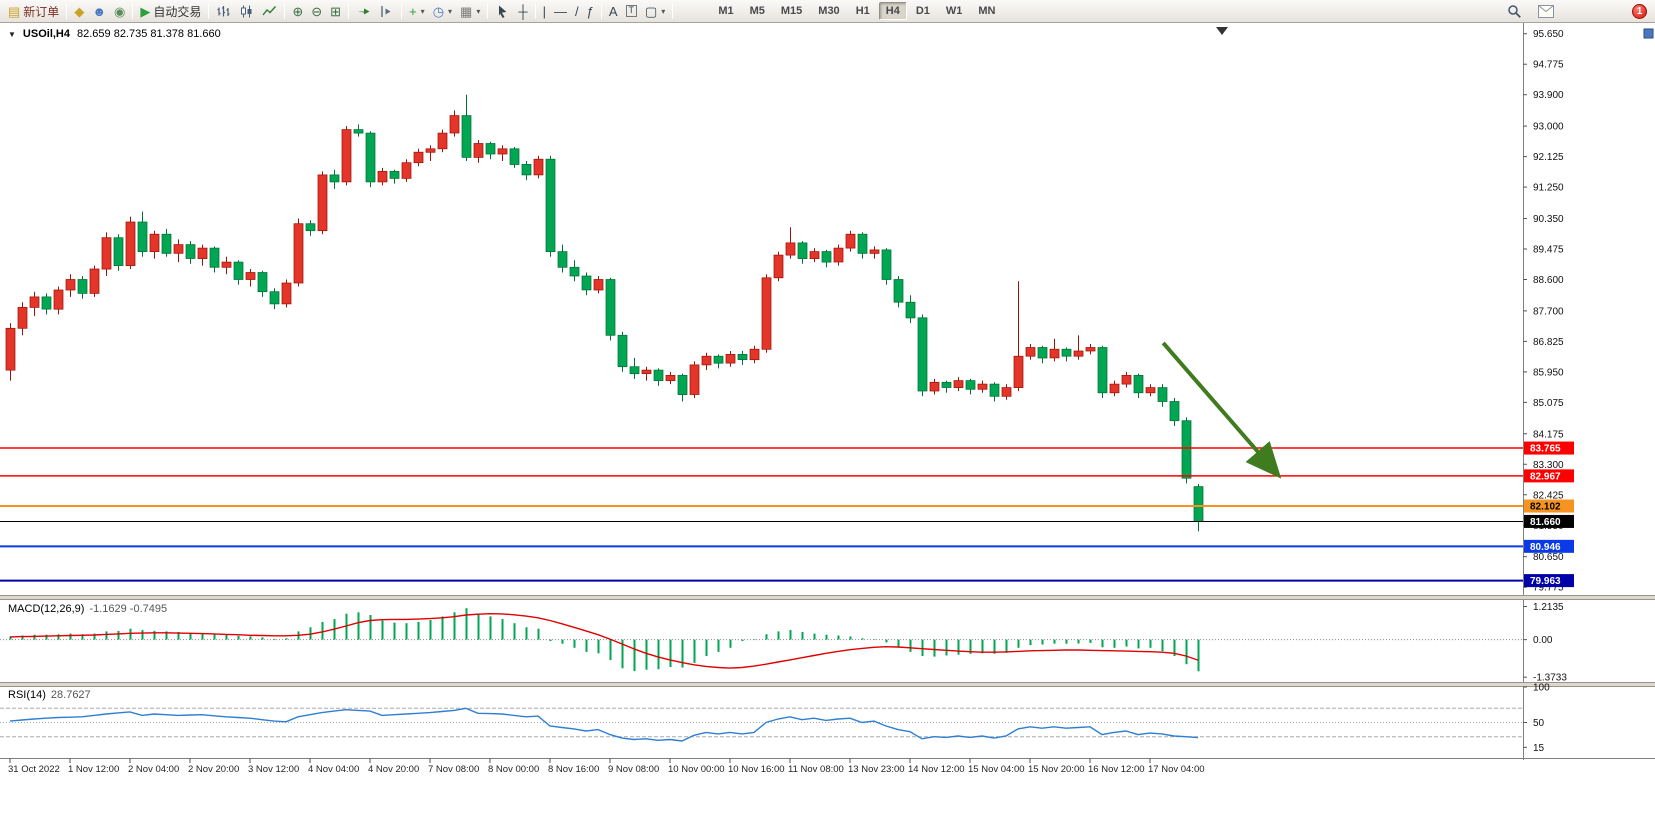 This screenshot has width=1655, height=824. I want to click on rsi-label: RSI(14) 28.7627, so click(49, 695).